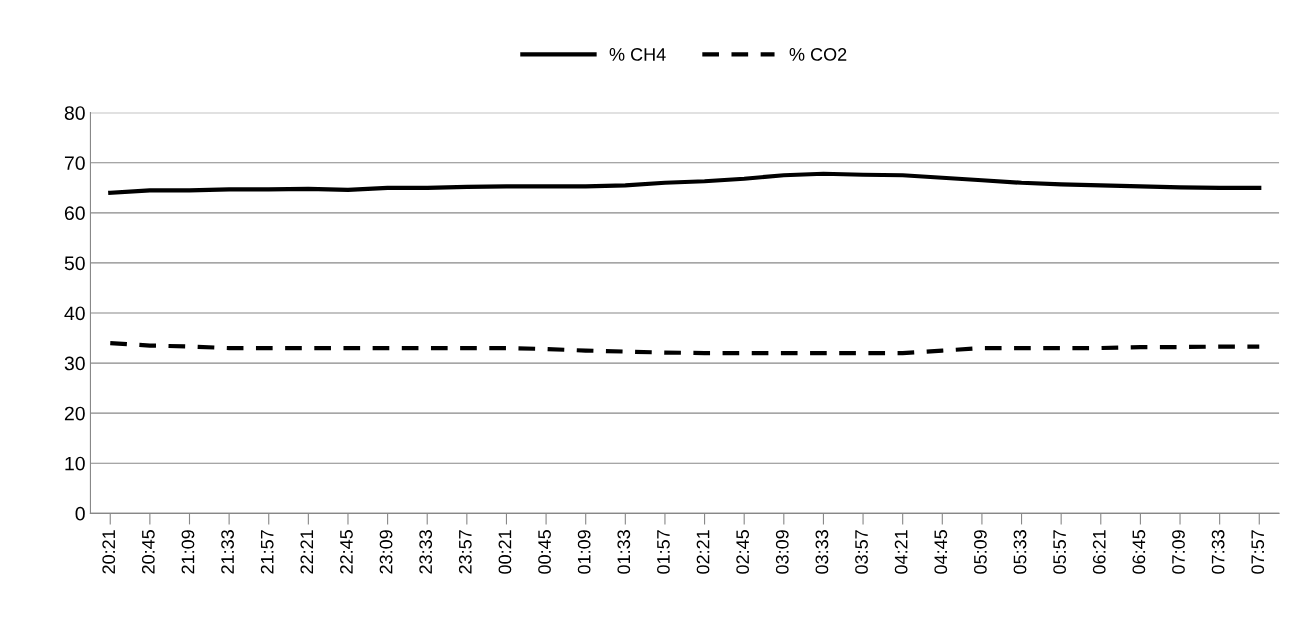  I want to click on x-tick-label: 21:57, so click(267, 552).